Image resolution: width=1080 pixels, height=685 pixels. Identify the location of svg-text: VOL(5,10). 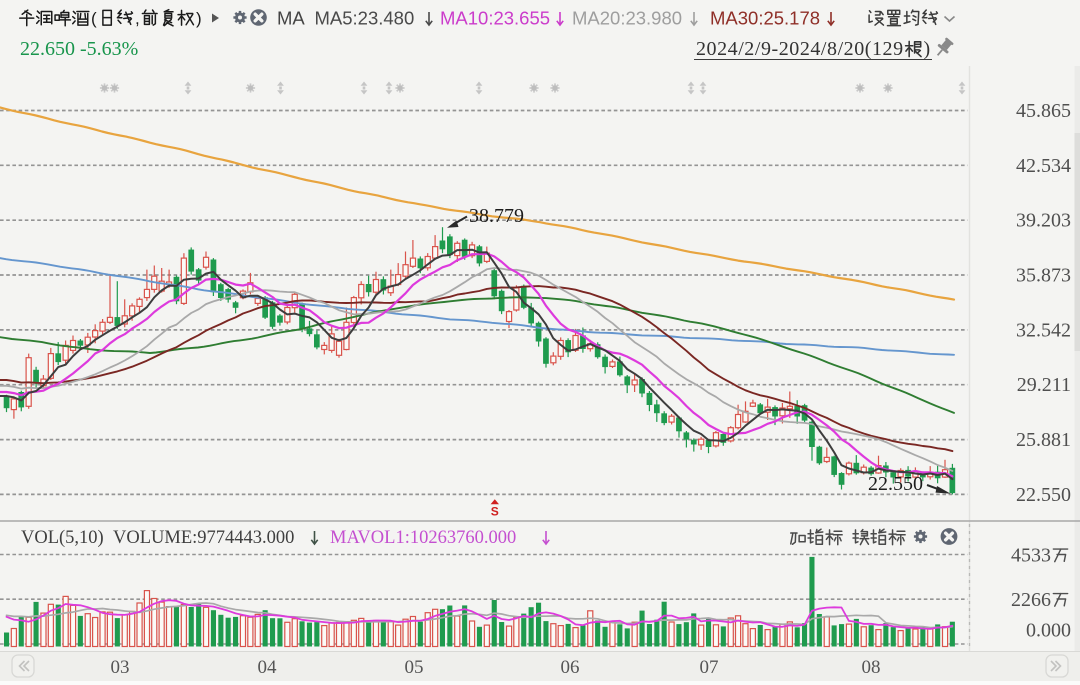
(62, 538).